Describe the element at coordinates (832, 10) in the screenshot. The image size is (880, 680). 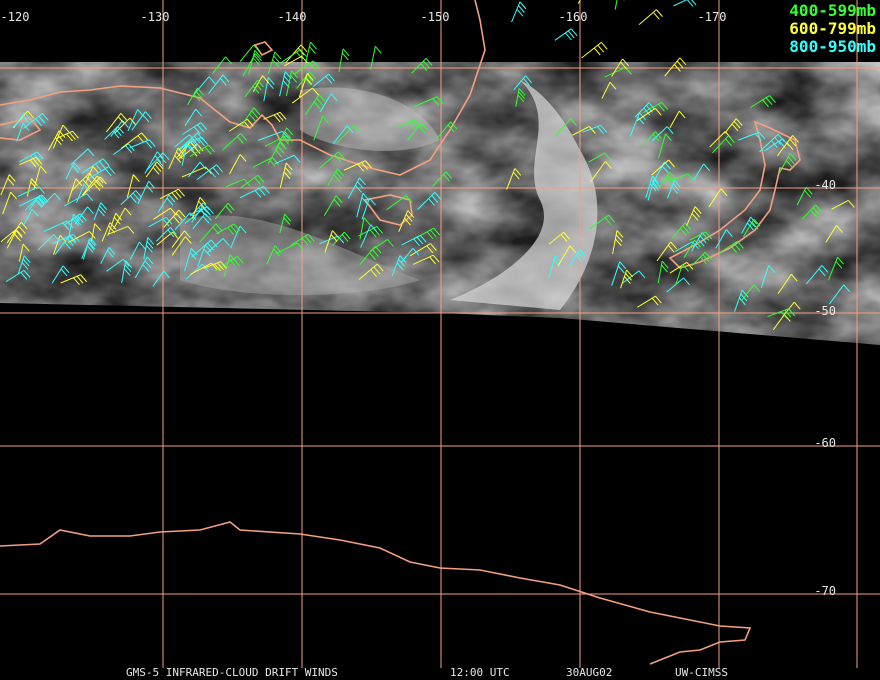
I see `legend-entry: 400-599mb` at that location.